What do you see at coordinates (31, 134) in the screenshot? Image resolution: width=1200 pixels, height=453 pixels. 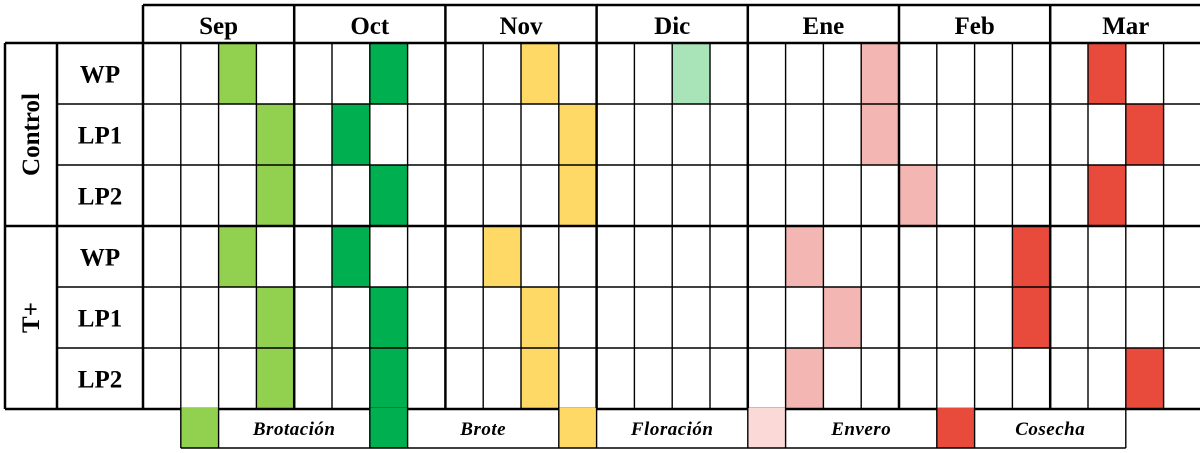 I see `group-label: Control` at bounding box center [31, 134].